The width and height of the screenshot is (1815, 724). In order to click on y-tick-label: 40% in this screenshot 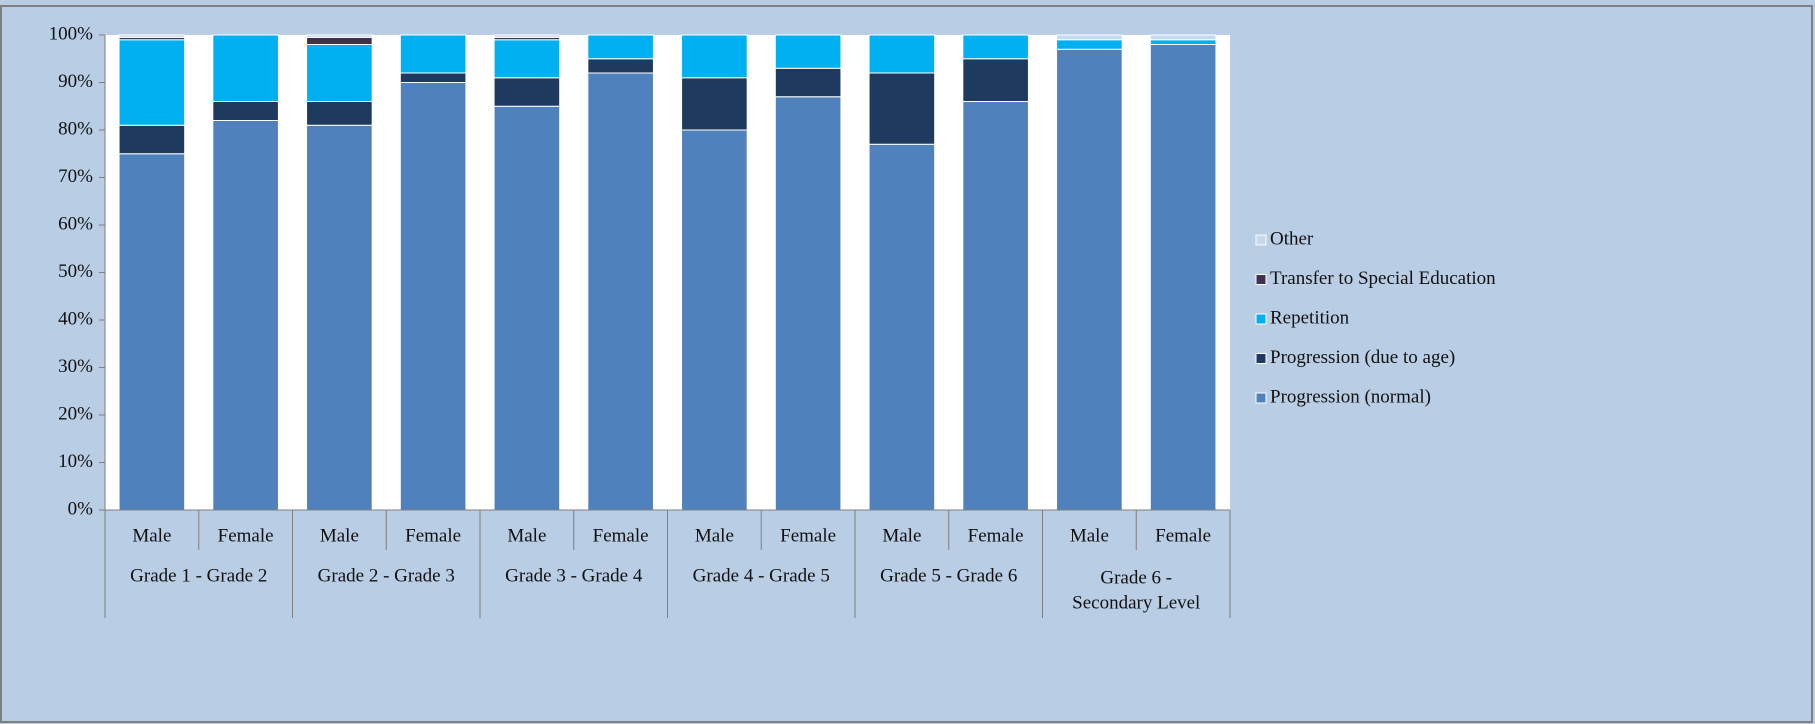, I will do `click(75, 318)`.